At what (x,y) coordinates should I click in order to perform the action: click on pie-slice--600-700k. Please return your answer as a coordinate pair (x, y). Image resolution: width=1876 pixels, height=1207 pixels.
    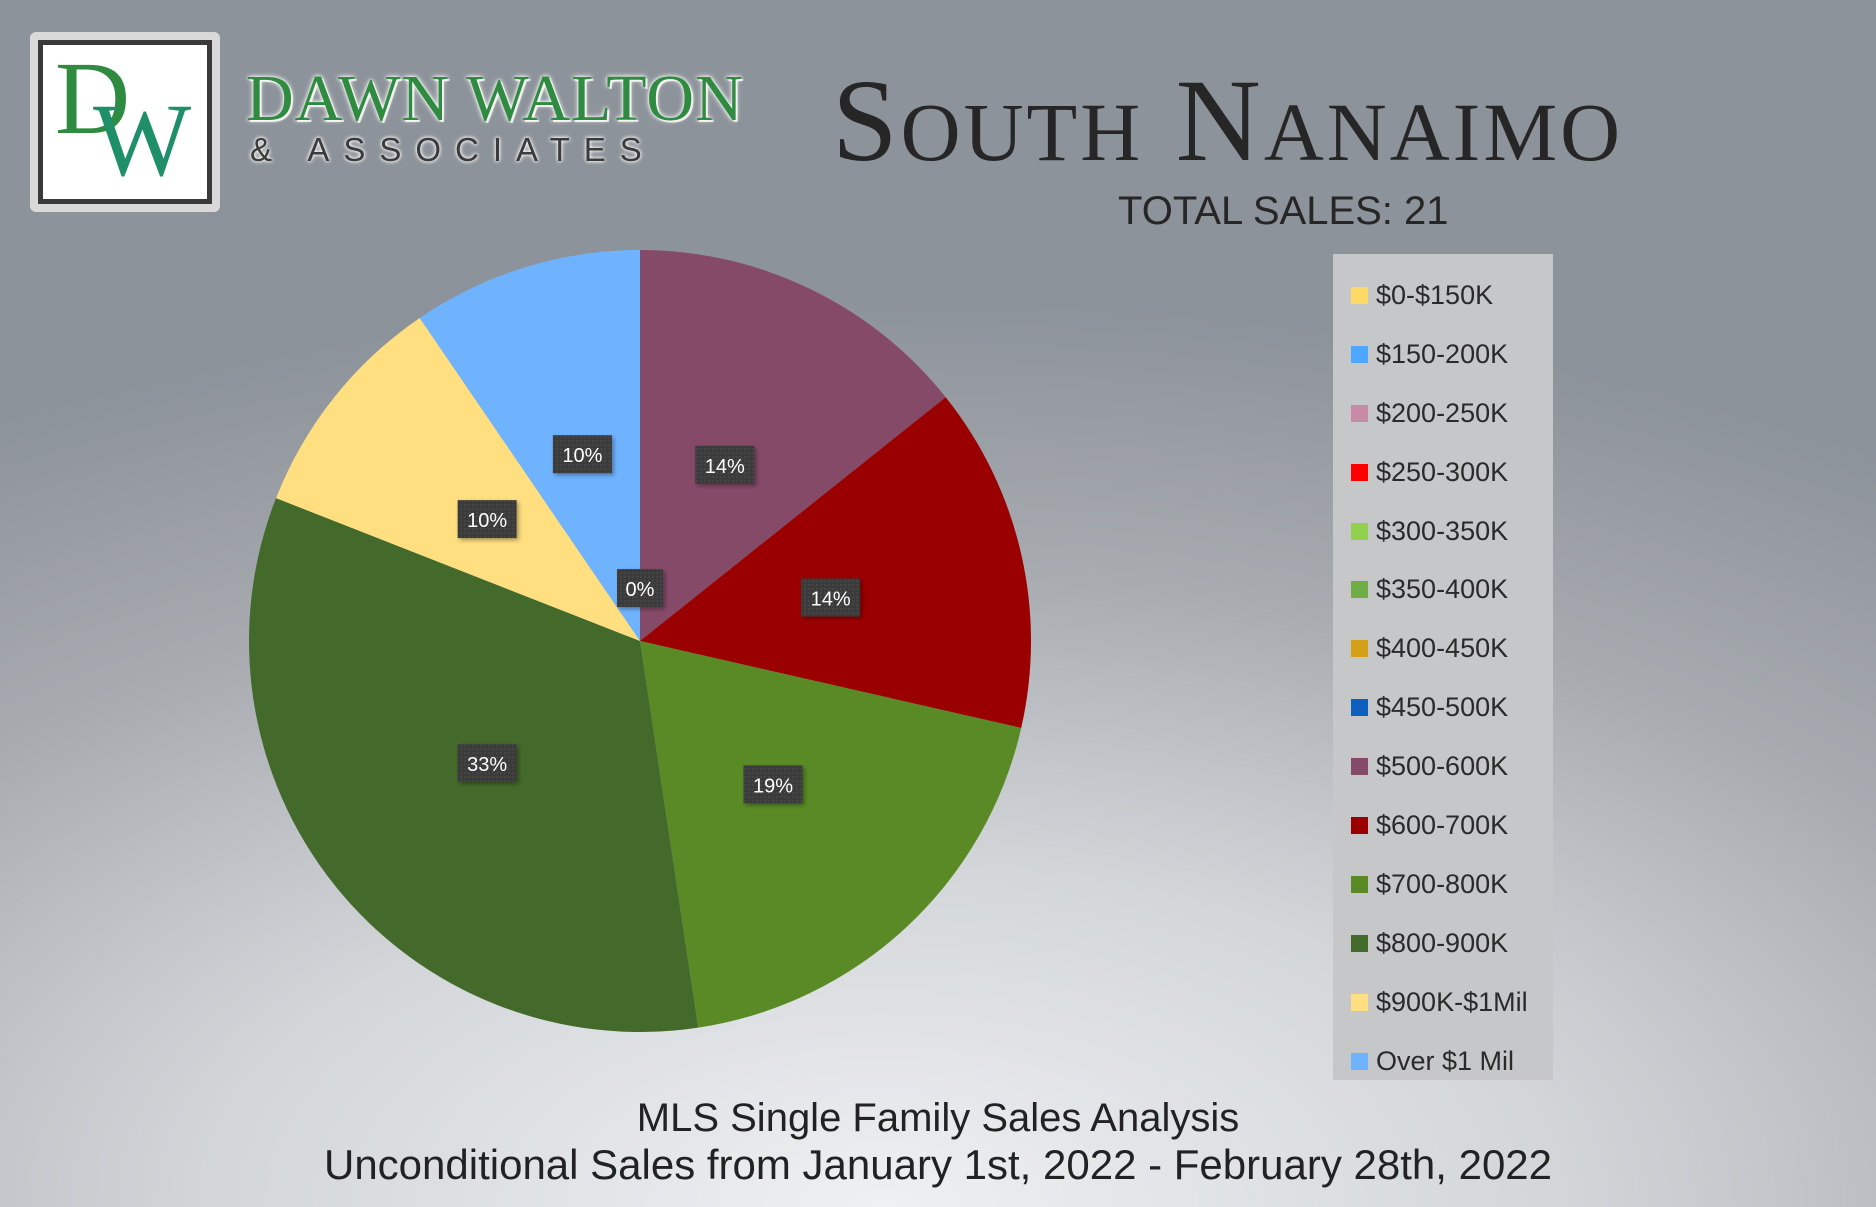
    Looking at the image, I should click on (835, 563).